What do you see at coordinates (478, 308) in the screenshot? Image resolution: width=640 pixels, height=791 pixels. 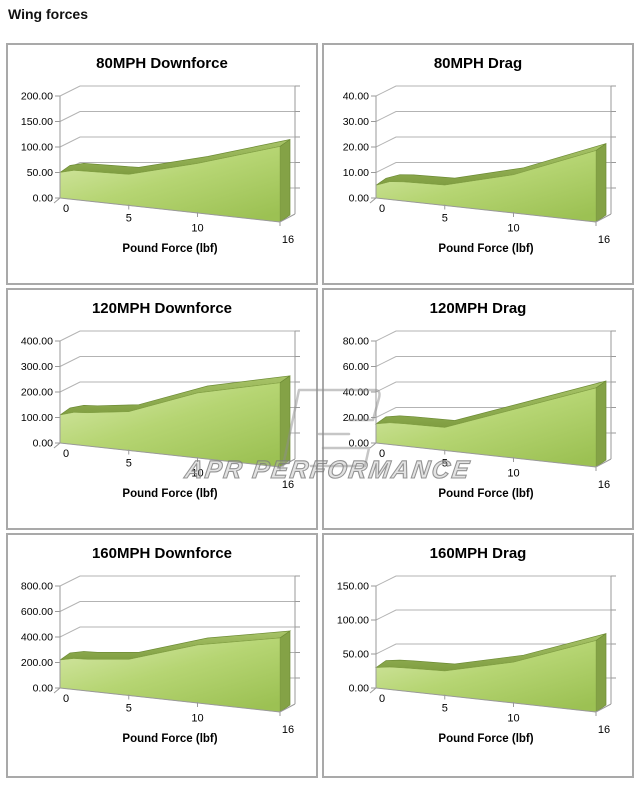 I see `chart-title-120mph-drag: 120MPH Drag` at bounding box center [478, 308].